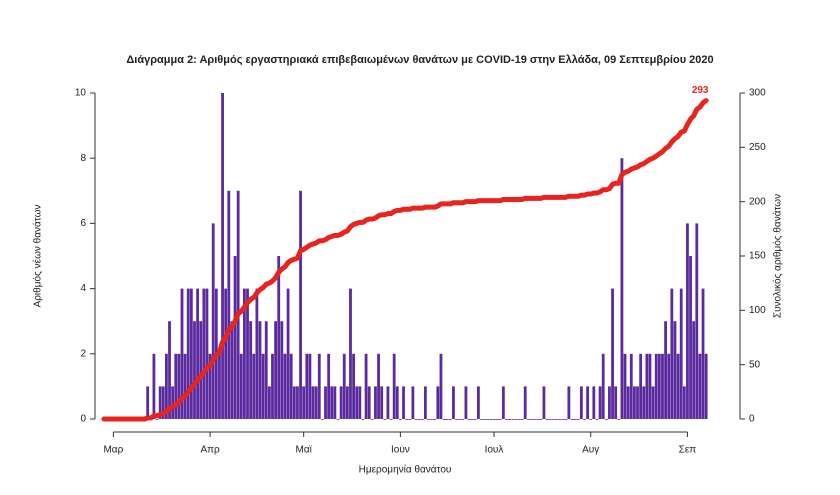 The width and height of the screenshot is (840, 495). Describe the element at coordinates (304, 450) in the screenshot. I see `x-tick-label: Μαϊ` at that location.